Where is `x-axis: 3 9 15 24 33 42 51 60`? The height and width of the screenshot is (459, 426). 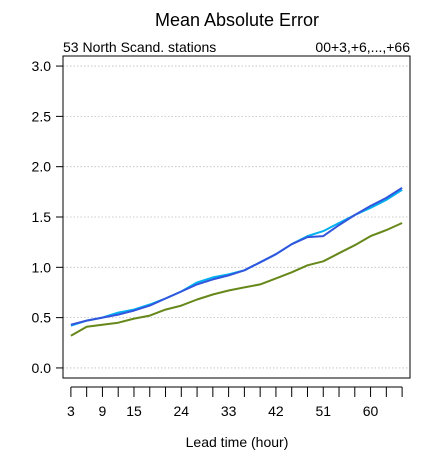
x-axis: 3 9 15 24 33 42 51 60 is located at coordinates (235, 402).